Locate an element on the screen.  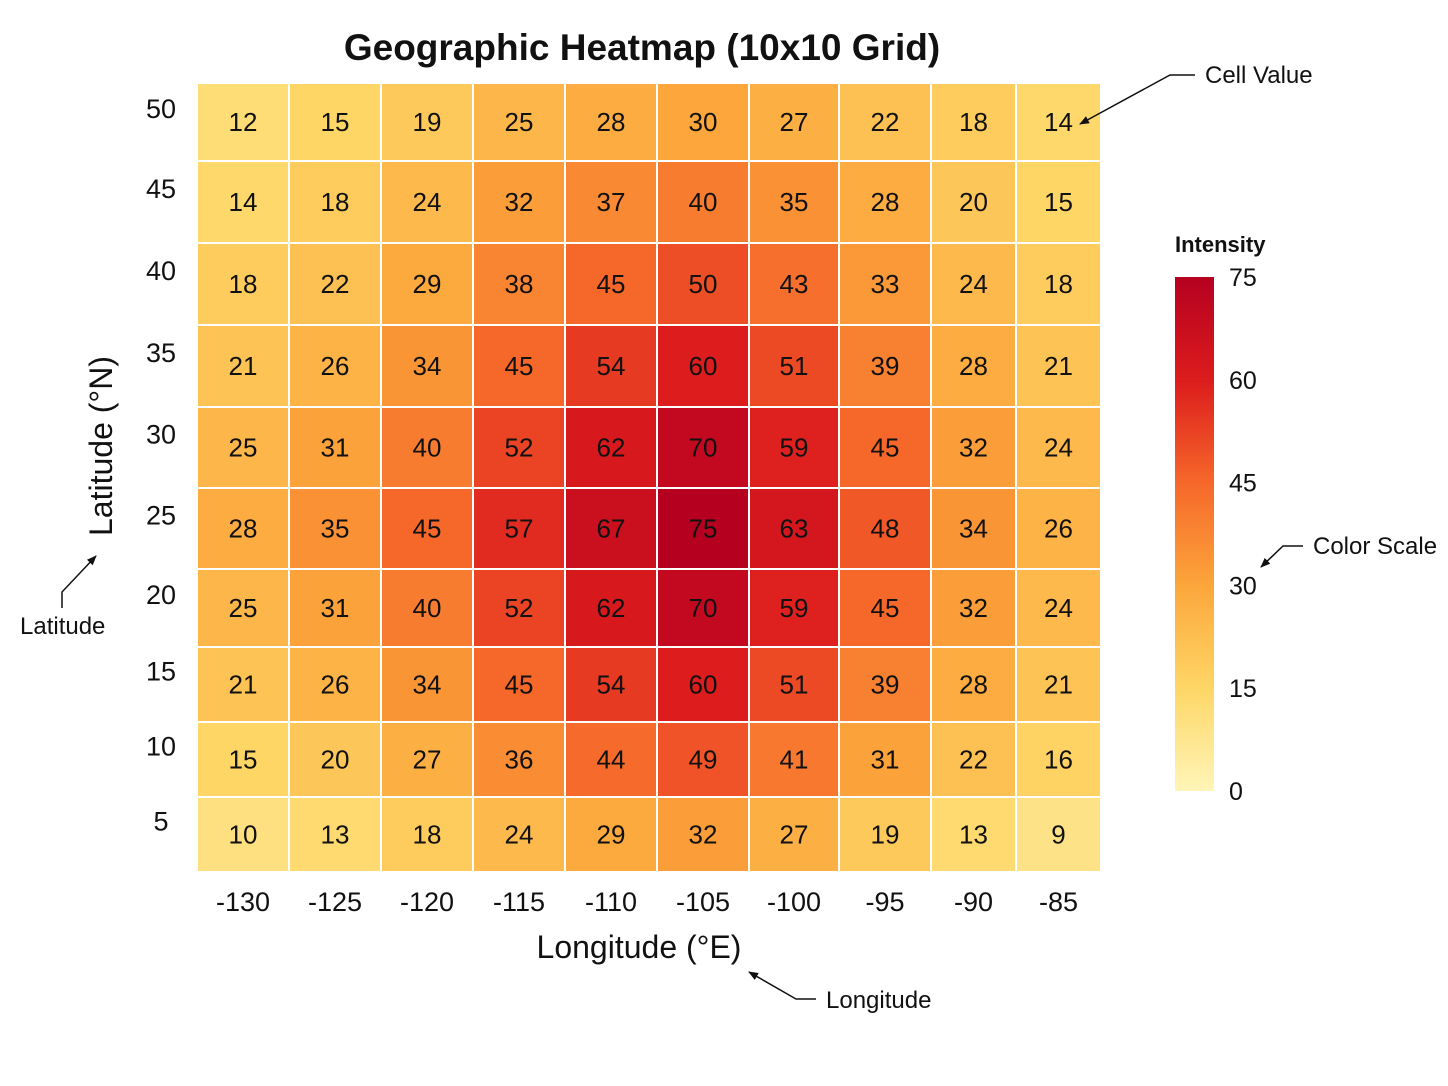
cell-value-label: 38 is located at coordinates (519, 284).